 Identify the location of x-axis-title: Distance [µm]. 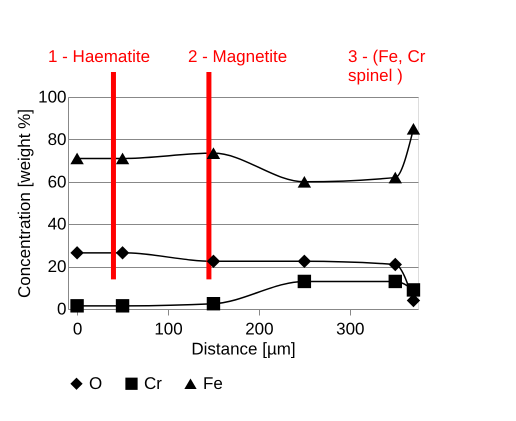
(243, 349).